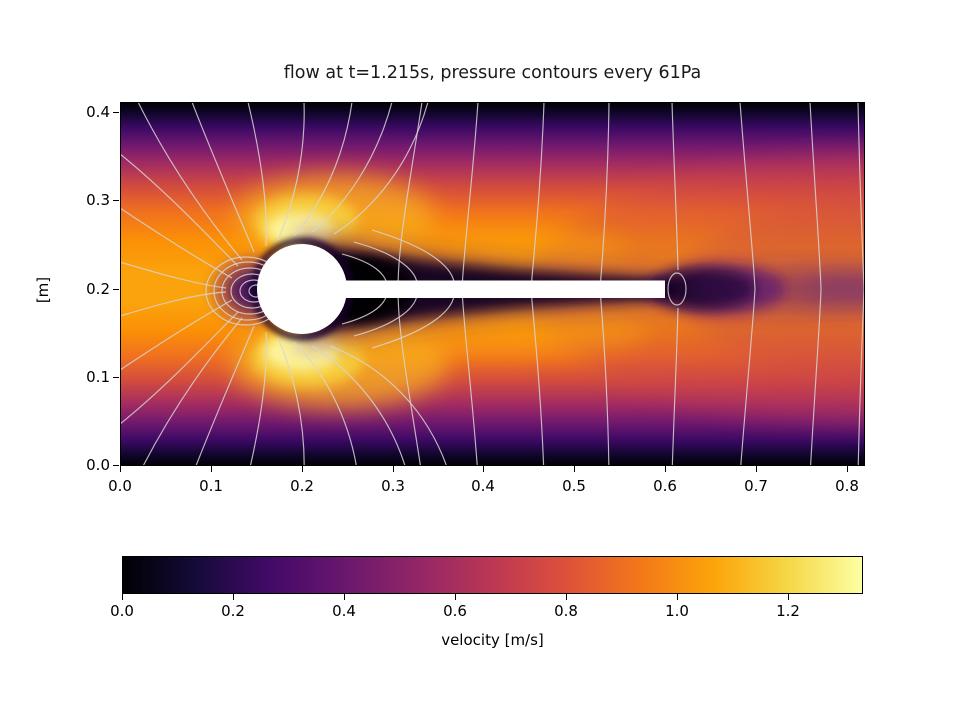 This screenshot has height=720, width=960. Describe the element at coordinates (481, 289) in the screenshot. I see `flag-shape` at that location.